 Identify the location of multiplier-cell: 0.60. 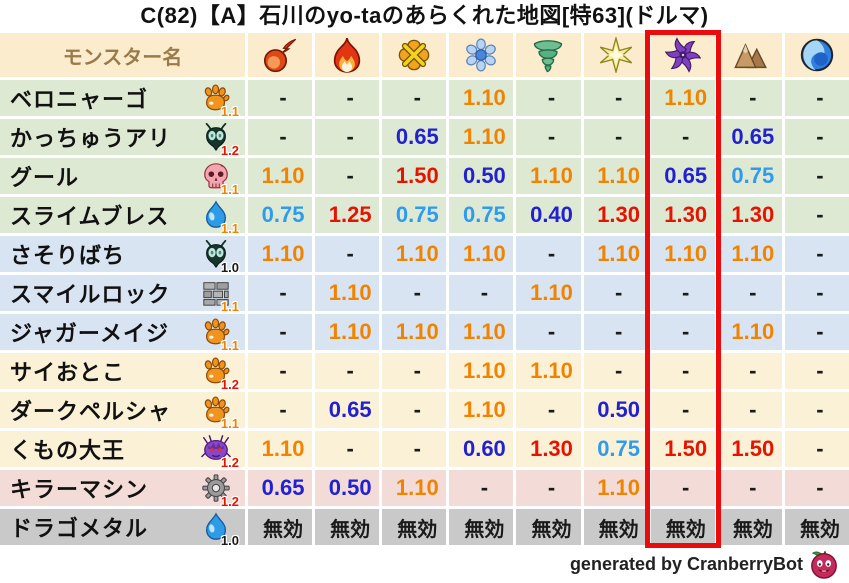
(481, 449).